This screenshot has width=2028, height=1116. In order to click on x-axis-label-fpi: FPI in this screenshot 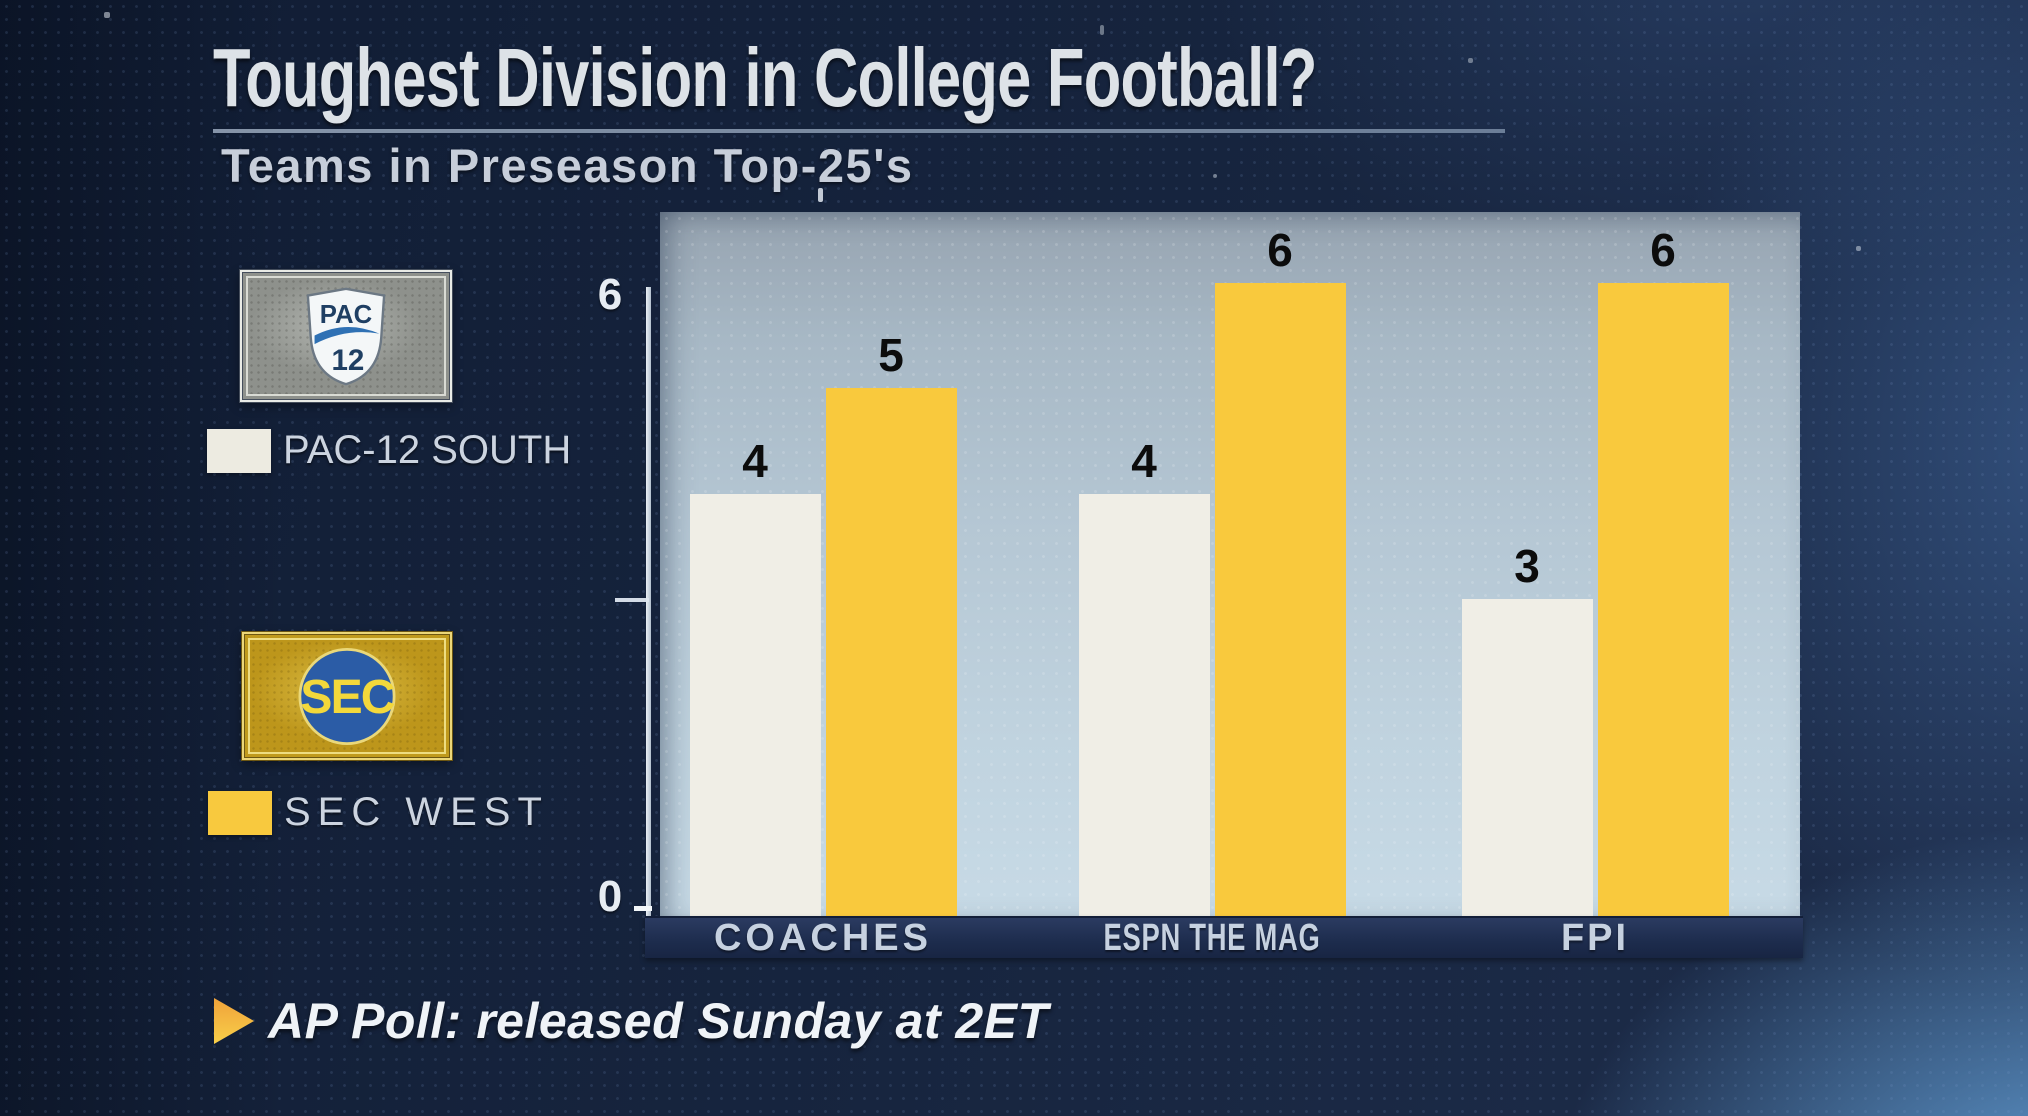, I will do `click(1595, 938)`.